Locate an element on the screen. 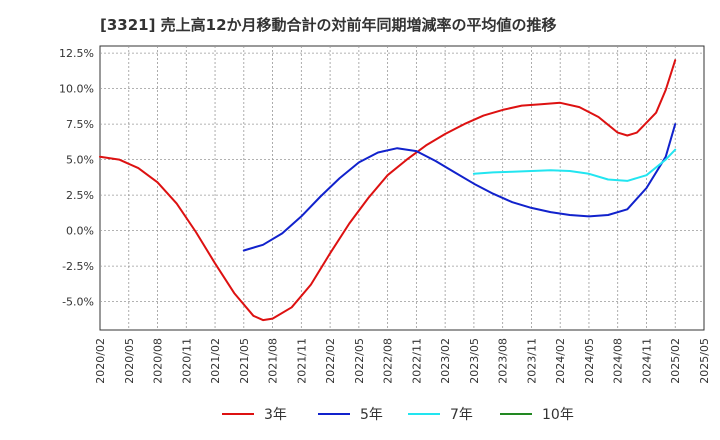 This screenshot has height=440, width=720. legend-label: 5年 is located at coordinates (371, 415).